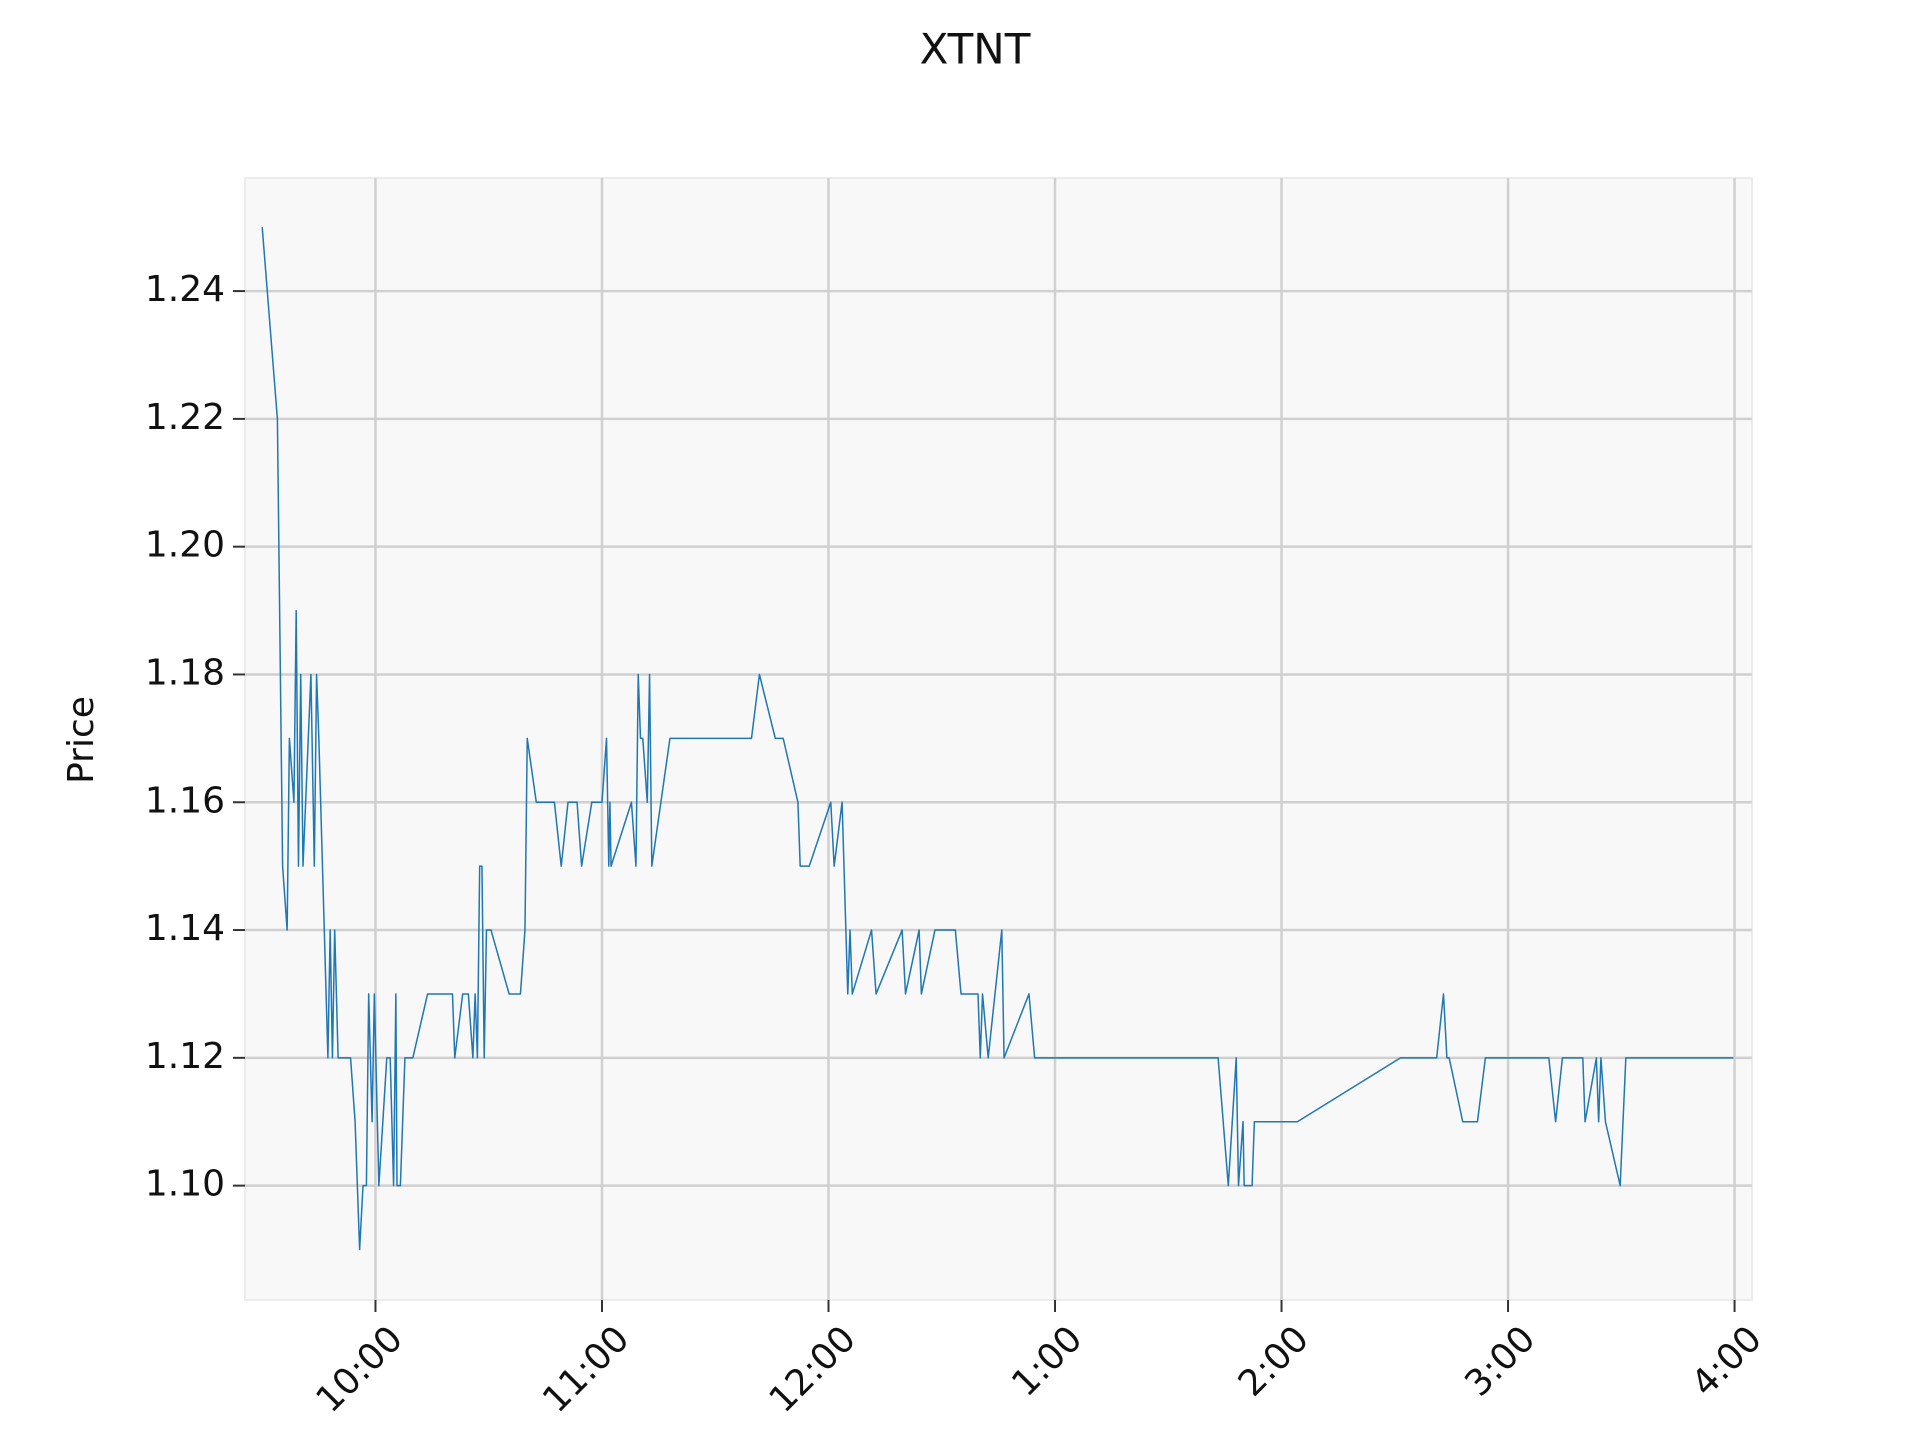  What do you see at coordinates (813, 1369) in the screenshot?
I see `x-tick-label: 12:00` at bounding box center [813, 1369].